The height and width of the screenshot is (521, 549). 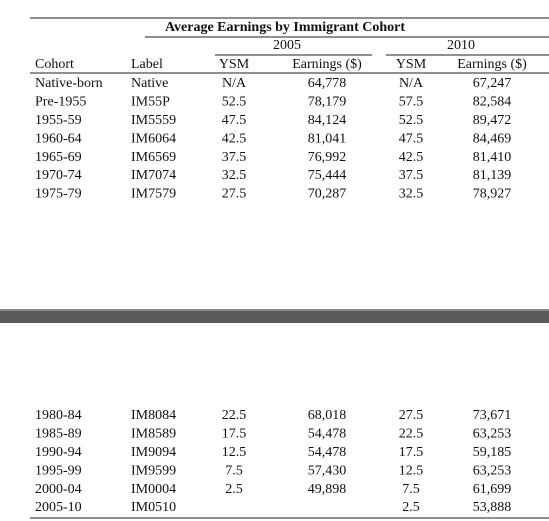 I want to click on table-cell: IM8589, so click(x=153, y=434).